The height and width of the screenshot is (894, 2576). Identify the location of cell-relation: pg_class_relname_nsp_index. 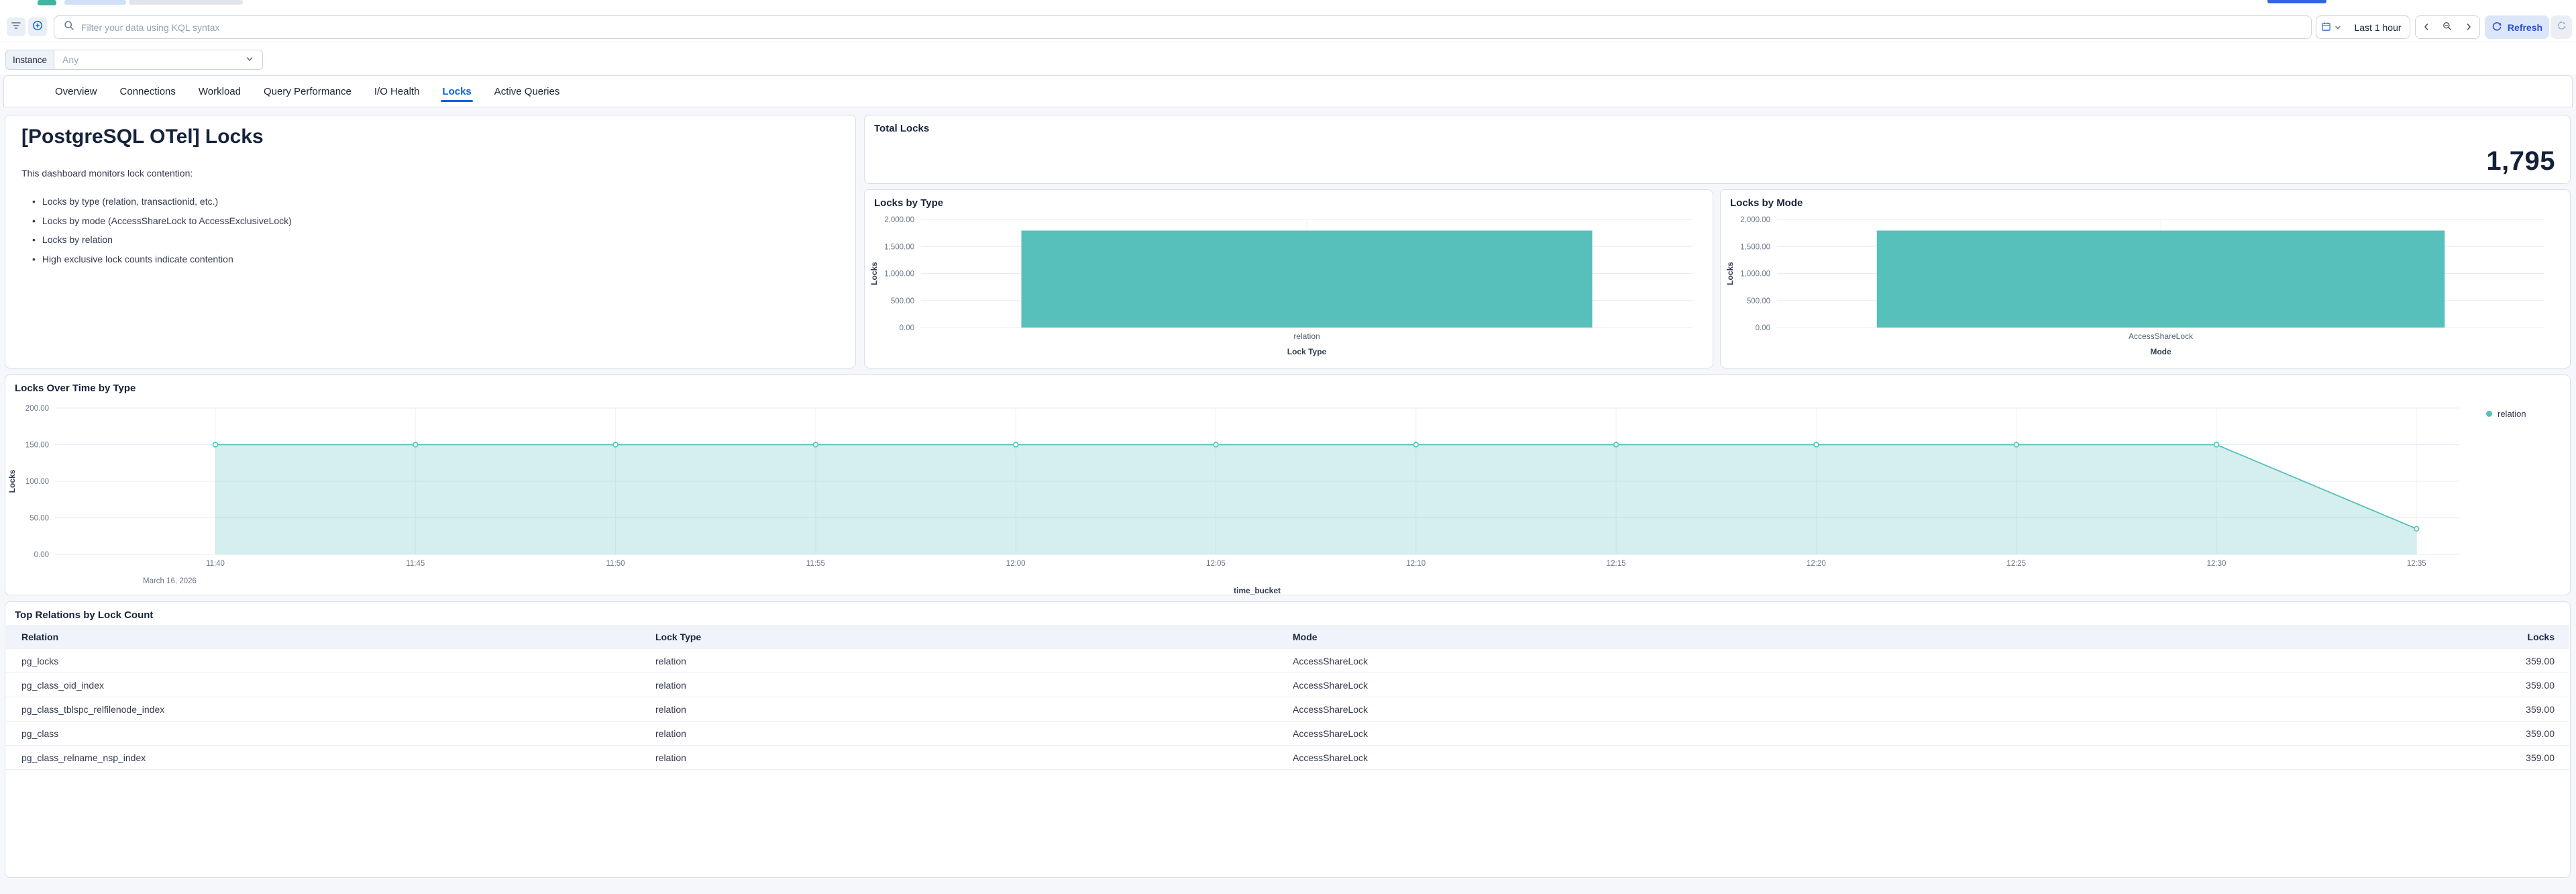
(83, 757).